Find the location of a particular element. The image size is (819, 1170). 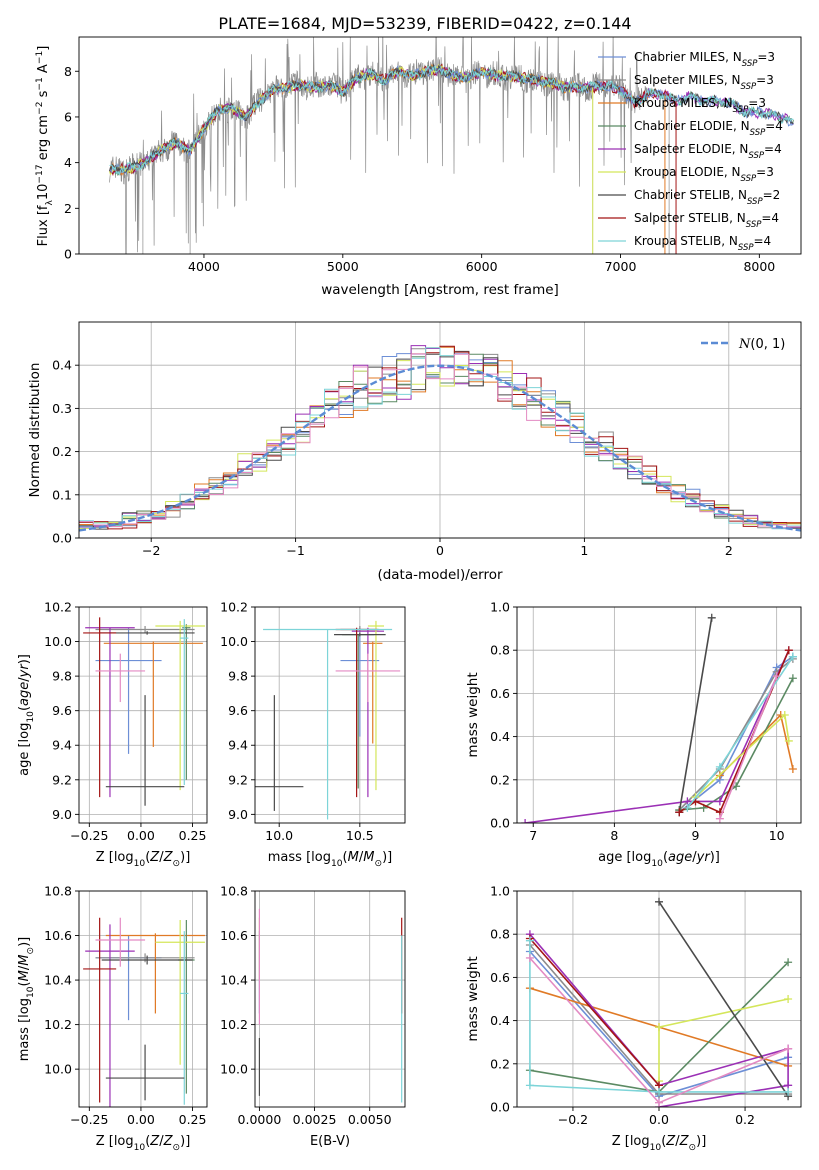

y-tick-label: 9.6 is located at coordinates (62, 710).